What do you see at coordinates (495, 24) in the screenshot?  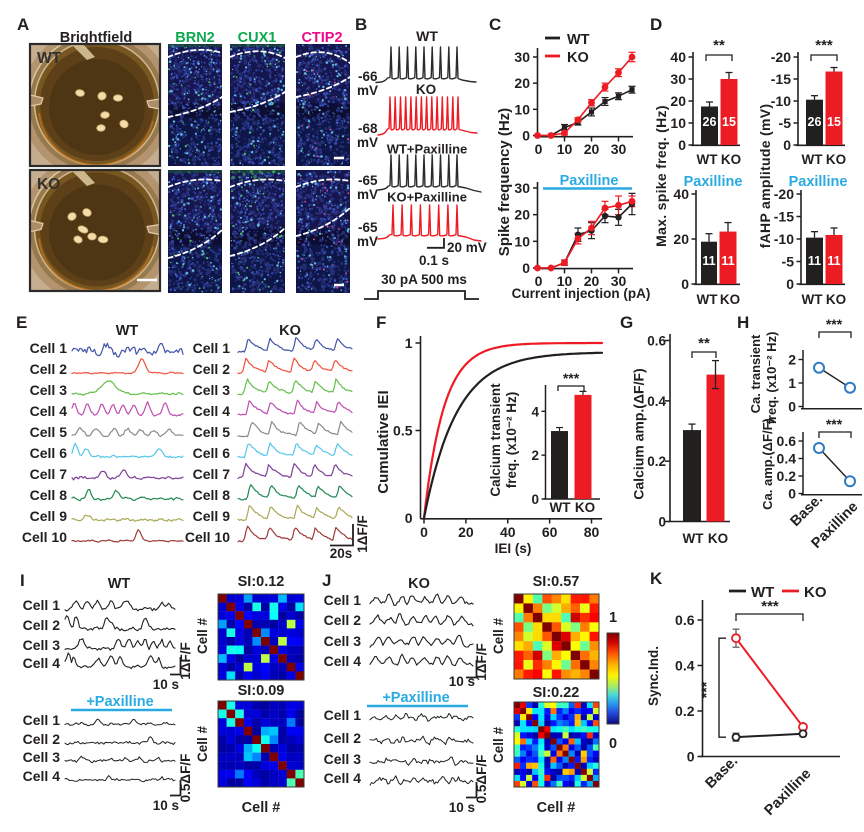 I see `svg-text: C` at bounding box center [495, 24].